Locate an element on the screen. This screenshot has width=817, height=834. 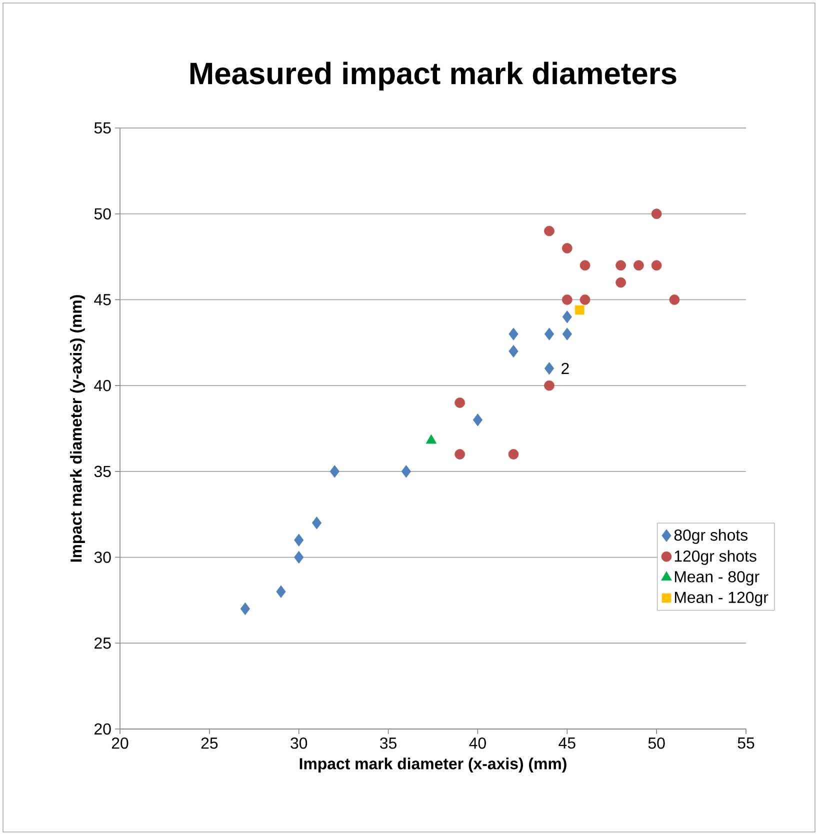
x-axis-title: Impact mark diameter (x-axis) (mm) is located at coordinates (433, 765).